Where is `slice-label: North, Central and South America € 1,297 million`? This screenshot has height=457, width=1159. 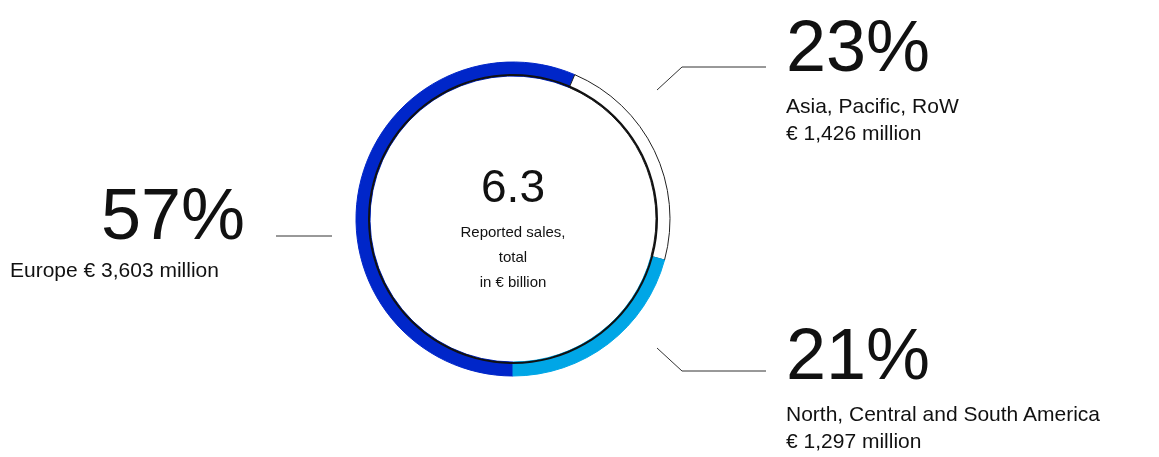 slice-label: North, Central and South America € 1,297 million is located at coordinates (943, 427).